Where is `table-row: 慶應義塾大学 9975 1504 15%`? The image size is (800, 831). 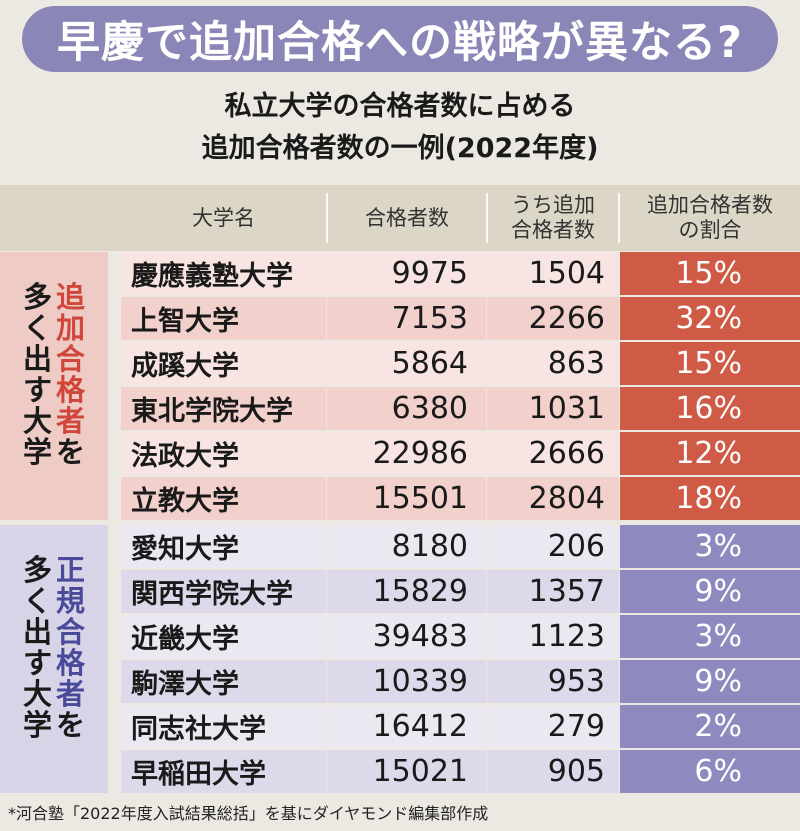 table-row: 慶應義塾大学 9975 1504 15% is located at coordinates (460, 274).